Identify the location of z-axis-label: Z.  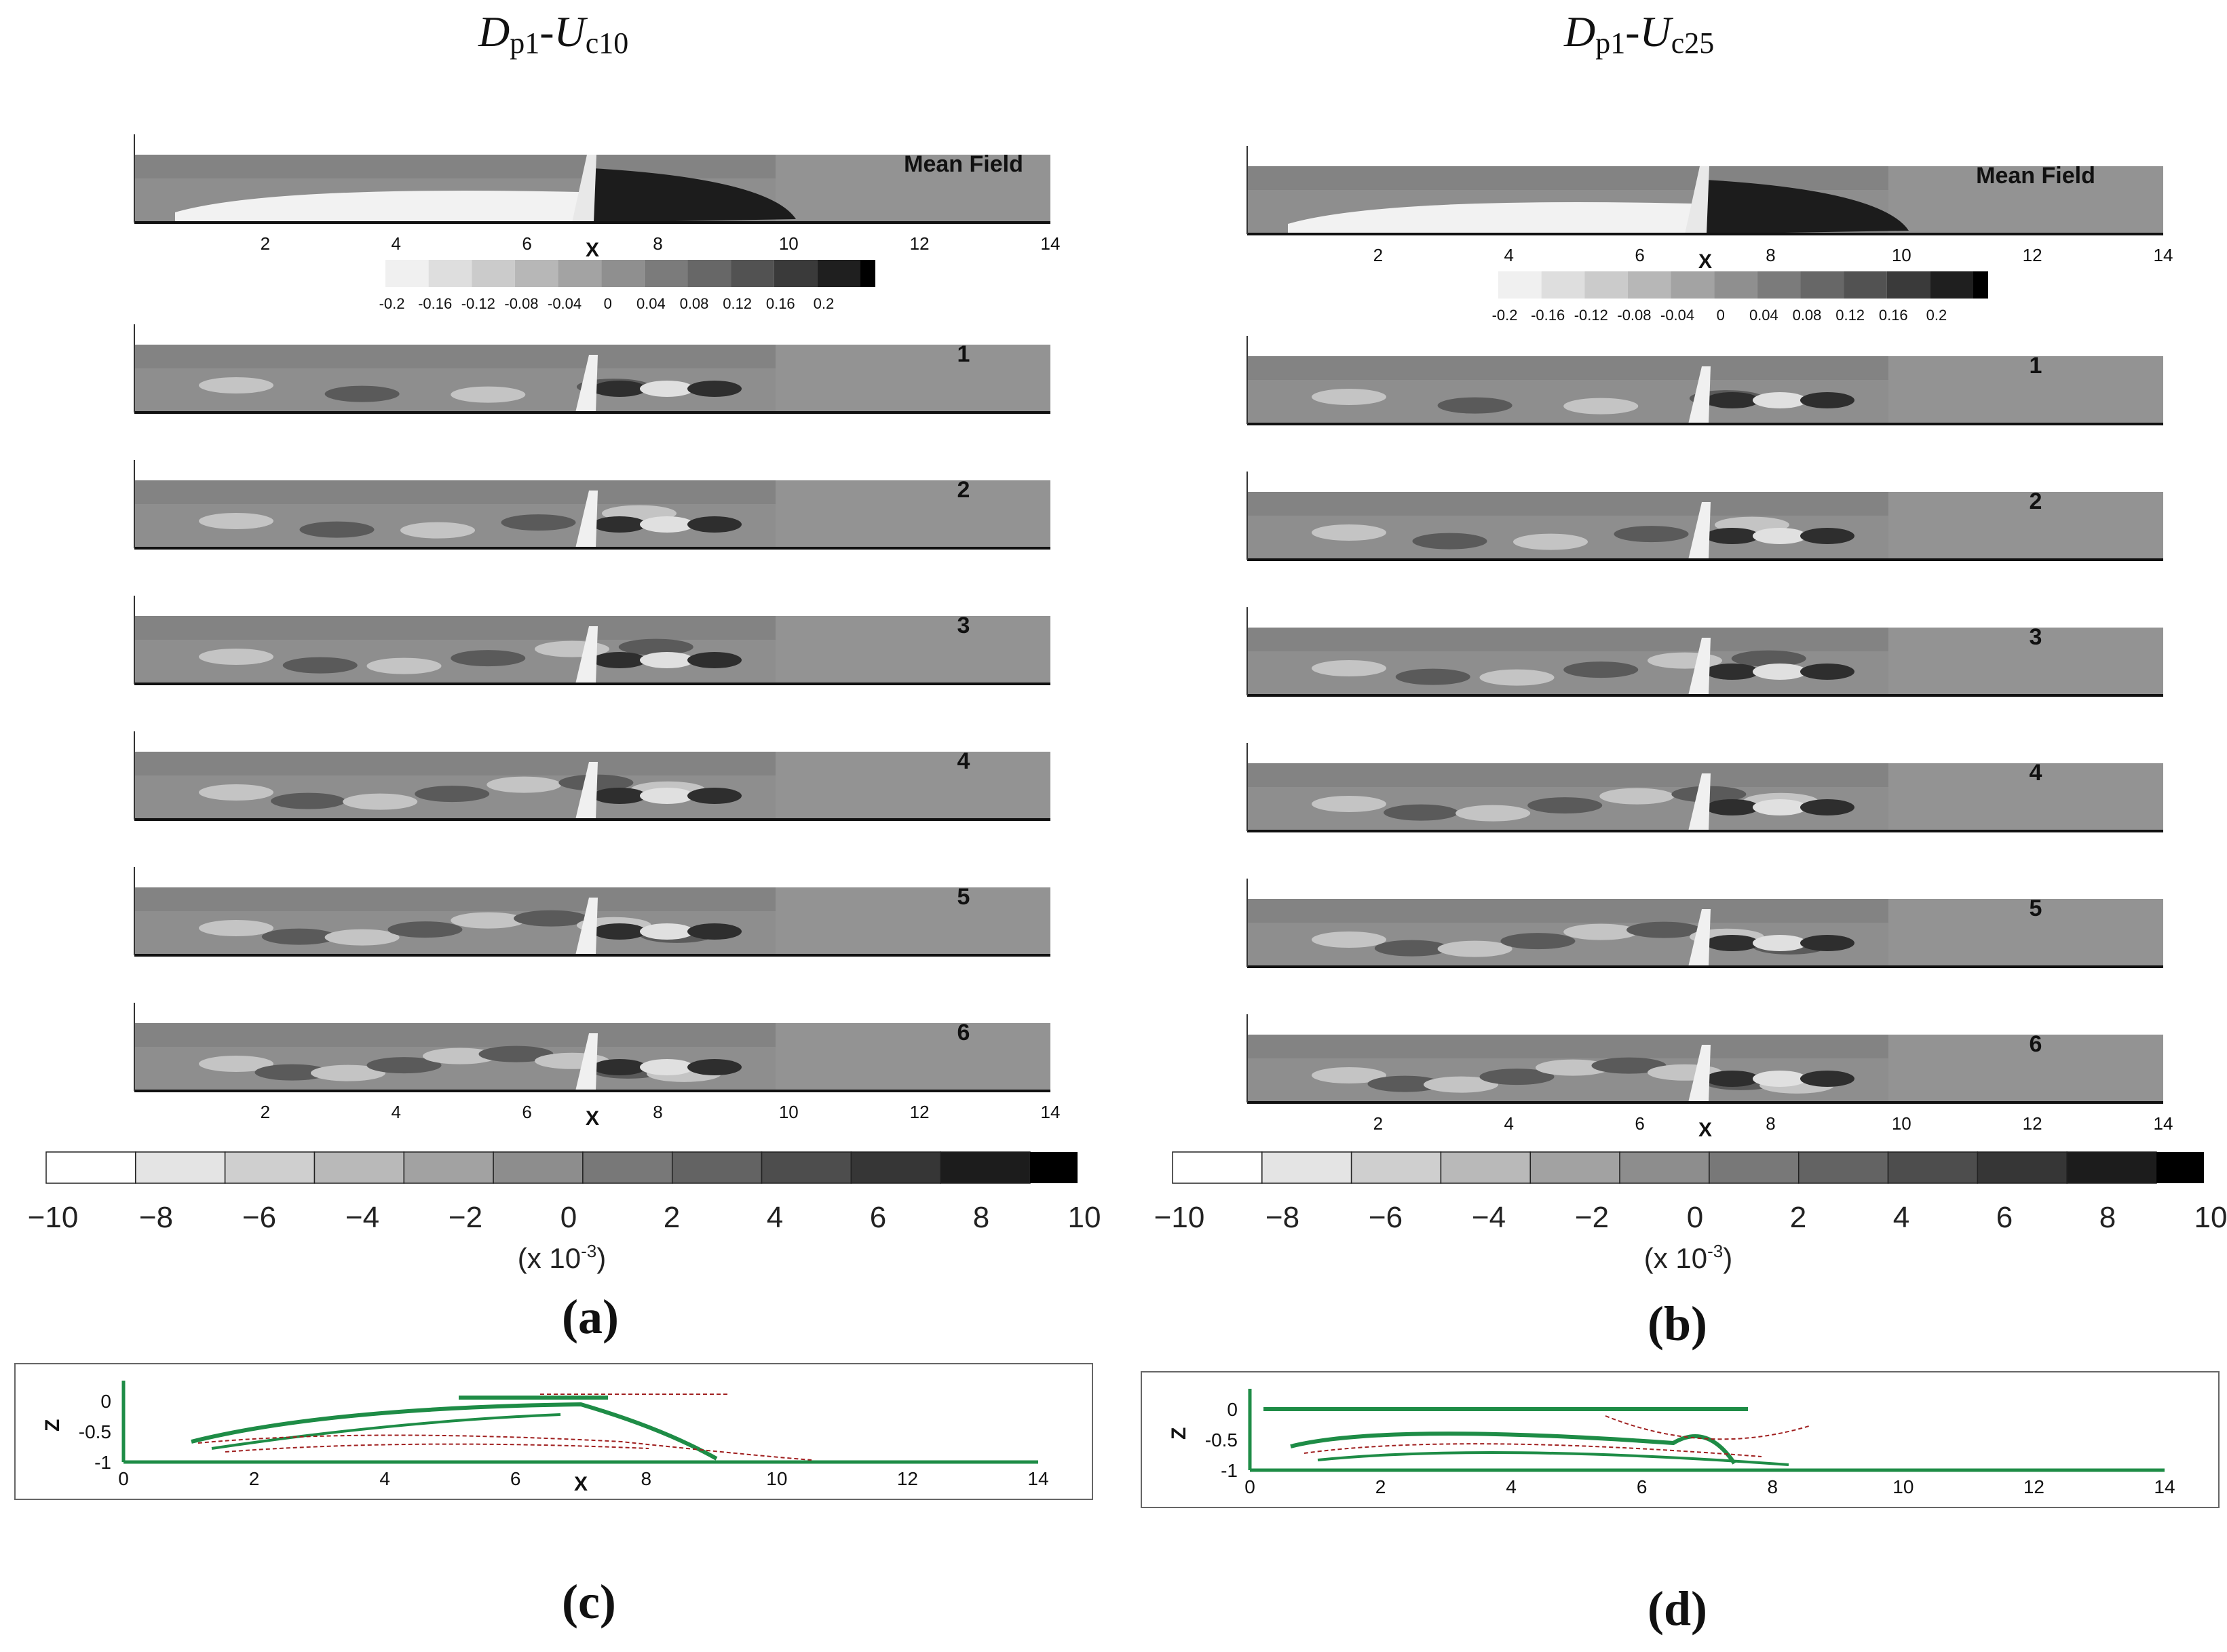
(52, 1426).